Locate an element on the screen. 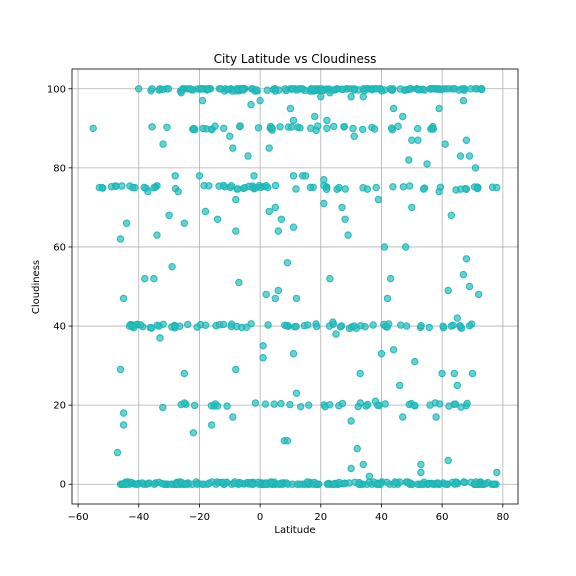  y-tick-label: 60 is located at coordinates (59, 247).